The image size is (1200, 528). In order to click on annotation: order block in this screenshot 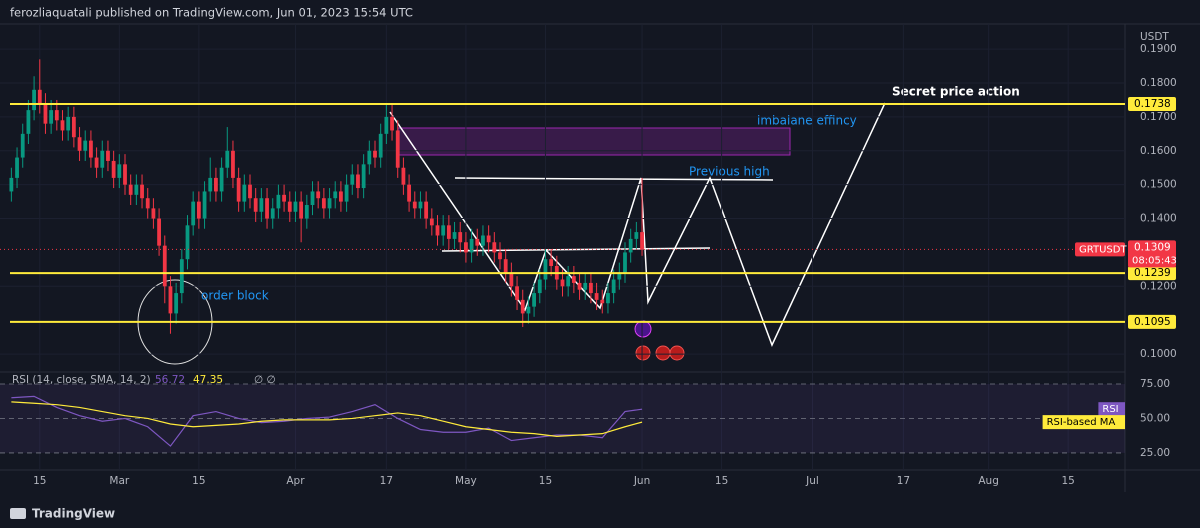, I will do `click(235, 296)`.